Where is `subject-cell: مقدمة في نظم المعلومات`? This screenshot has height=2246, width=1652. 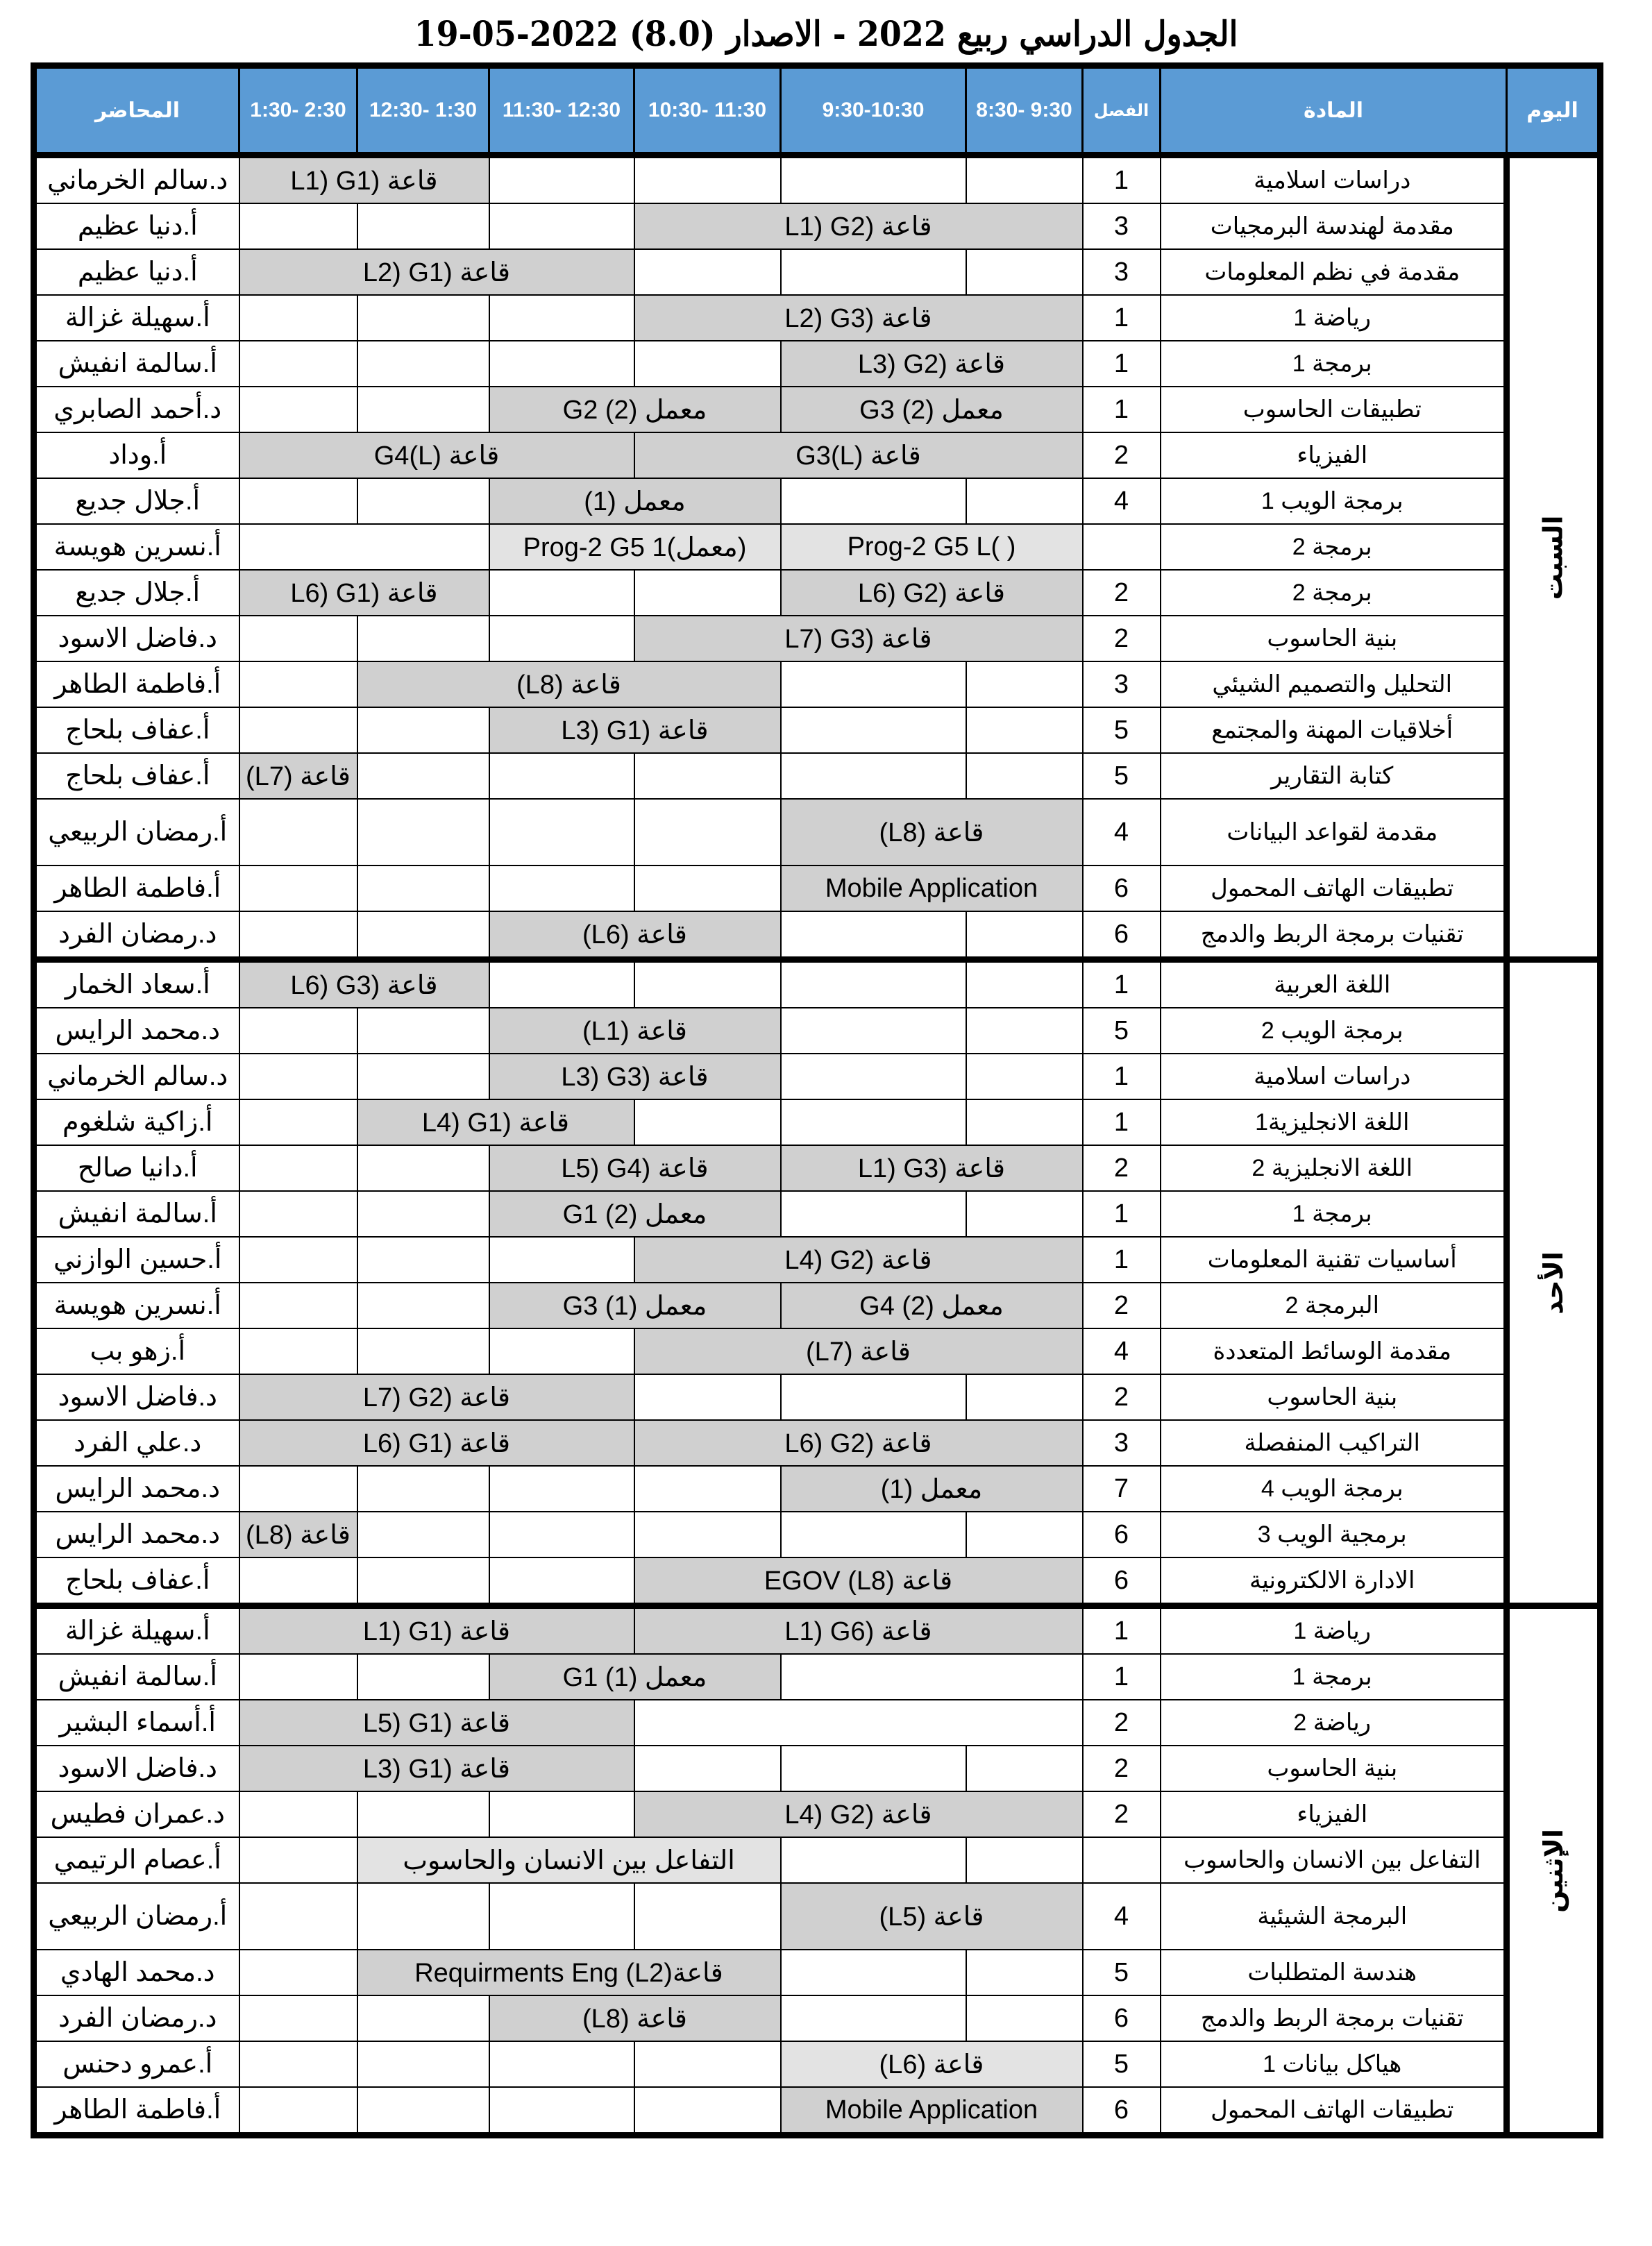
subject-cell: مقدمة في نظم المعلومات is located at coordinates (1333, 272).